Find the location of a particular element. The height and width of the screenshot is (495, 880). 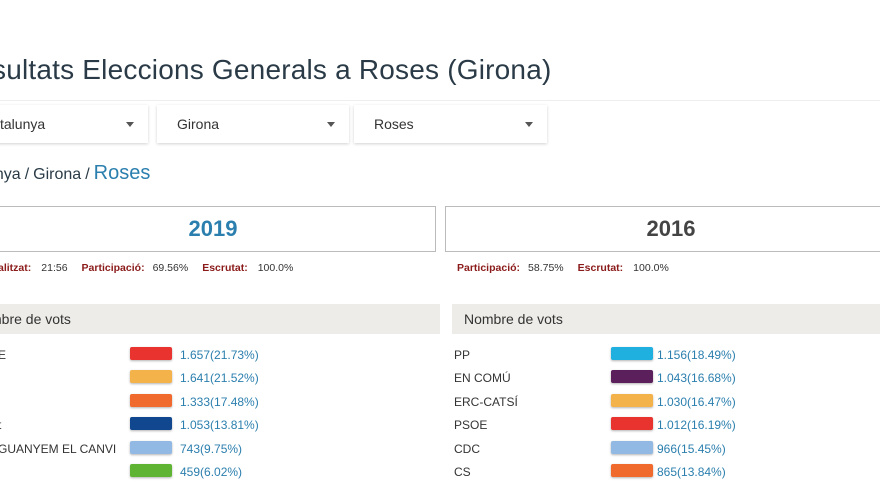

result-row: PP 1.156(18.49%) is located at coordinates (664, 355).